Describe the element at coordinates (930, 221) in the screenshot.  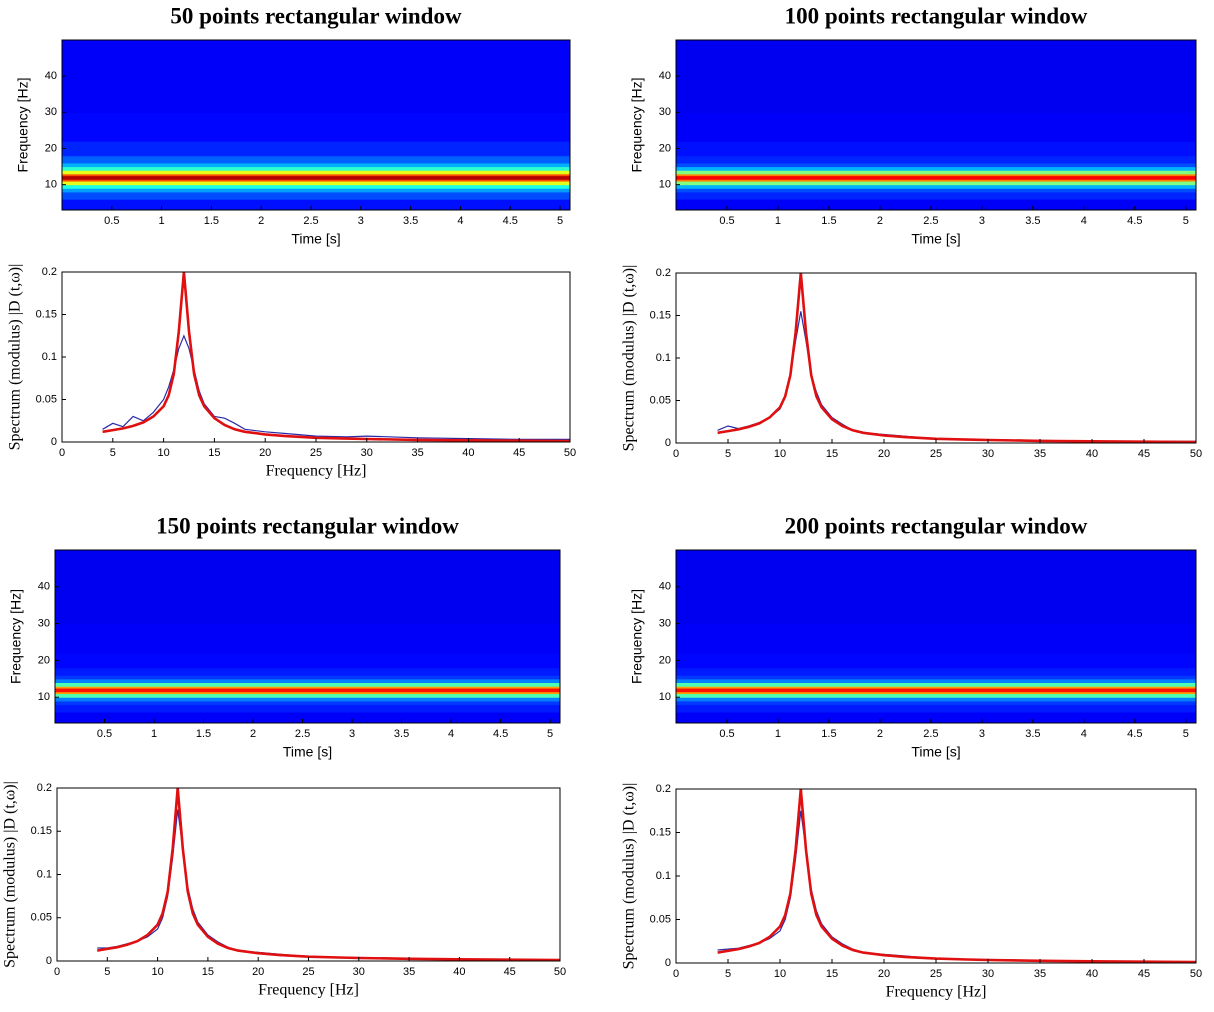
I see `x-tick-label: 2.5` at that location.